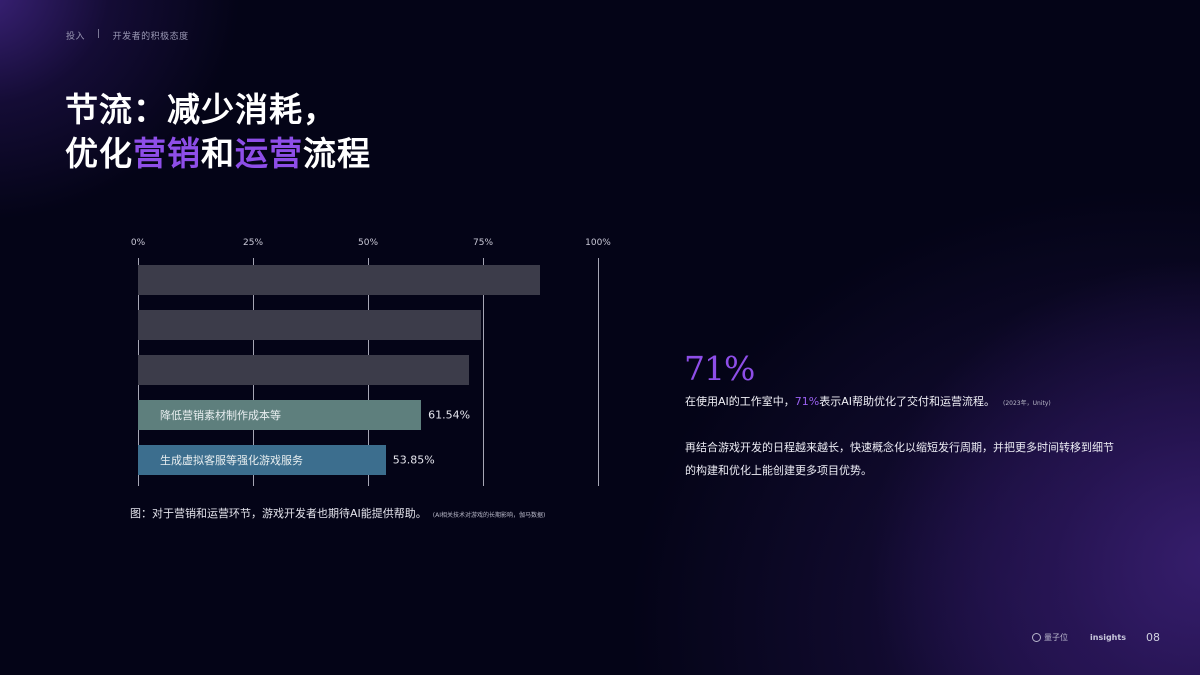 This screenshot has height=675, width=1200. What do you see at coordinates (201, 109) in the screenshot?
I see `title-line-1: 节流：减少消耗，` at bounding box center [201, 109].